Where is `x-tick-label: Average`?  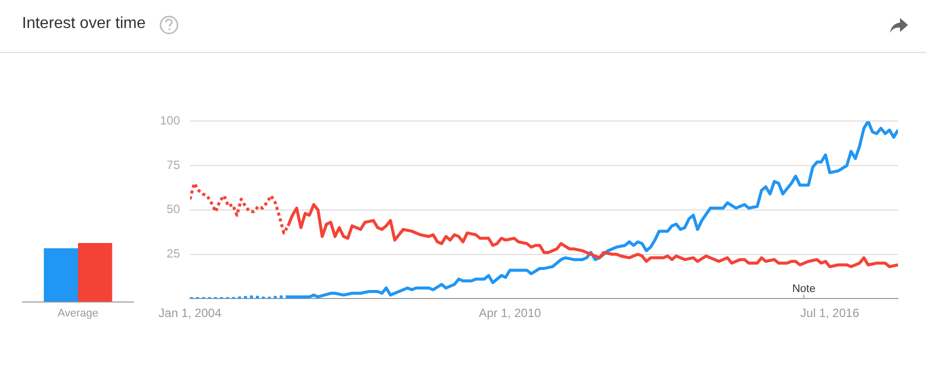
x-tick-label: Average is located at coordinates (78, 313).